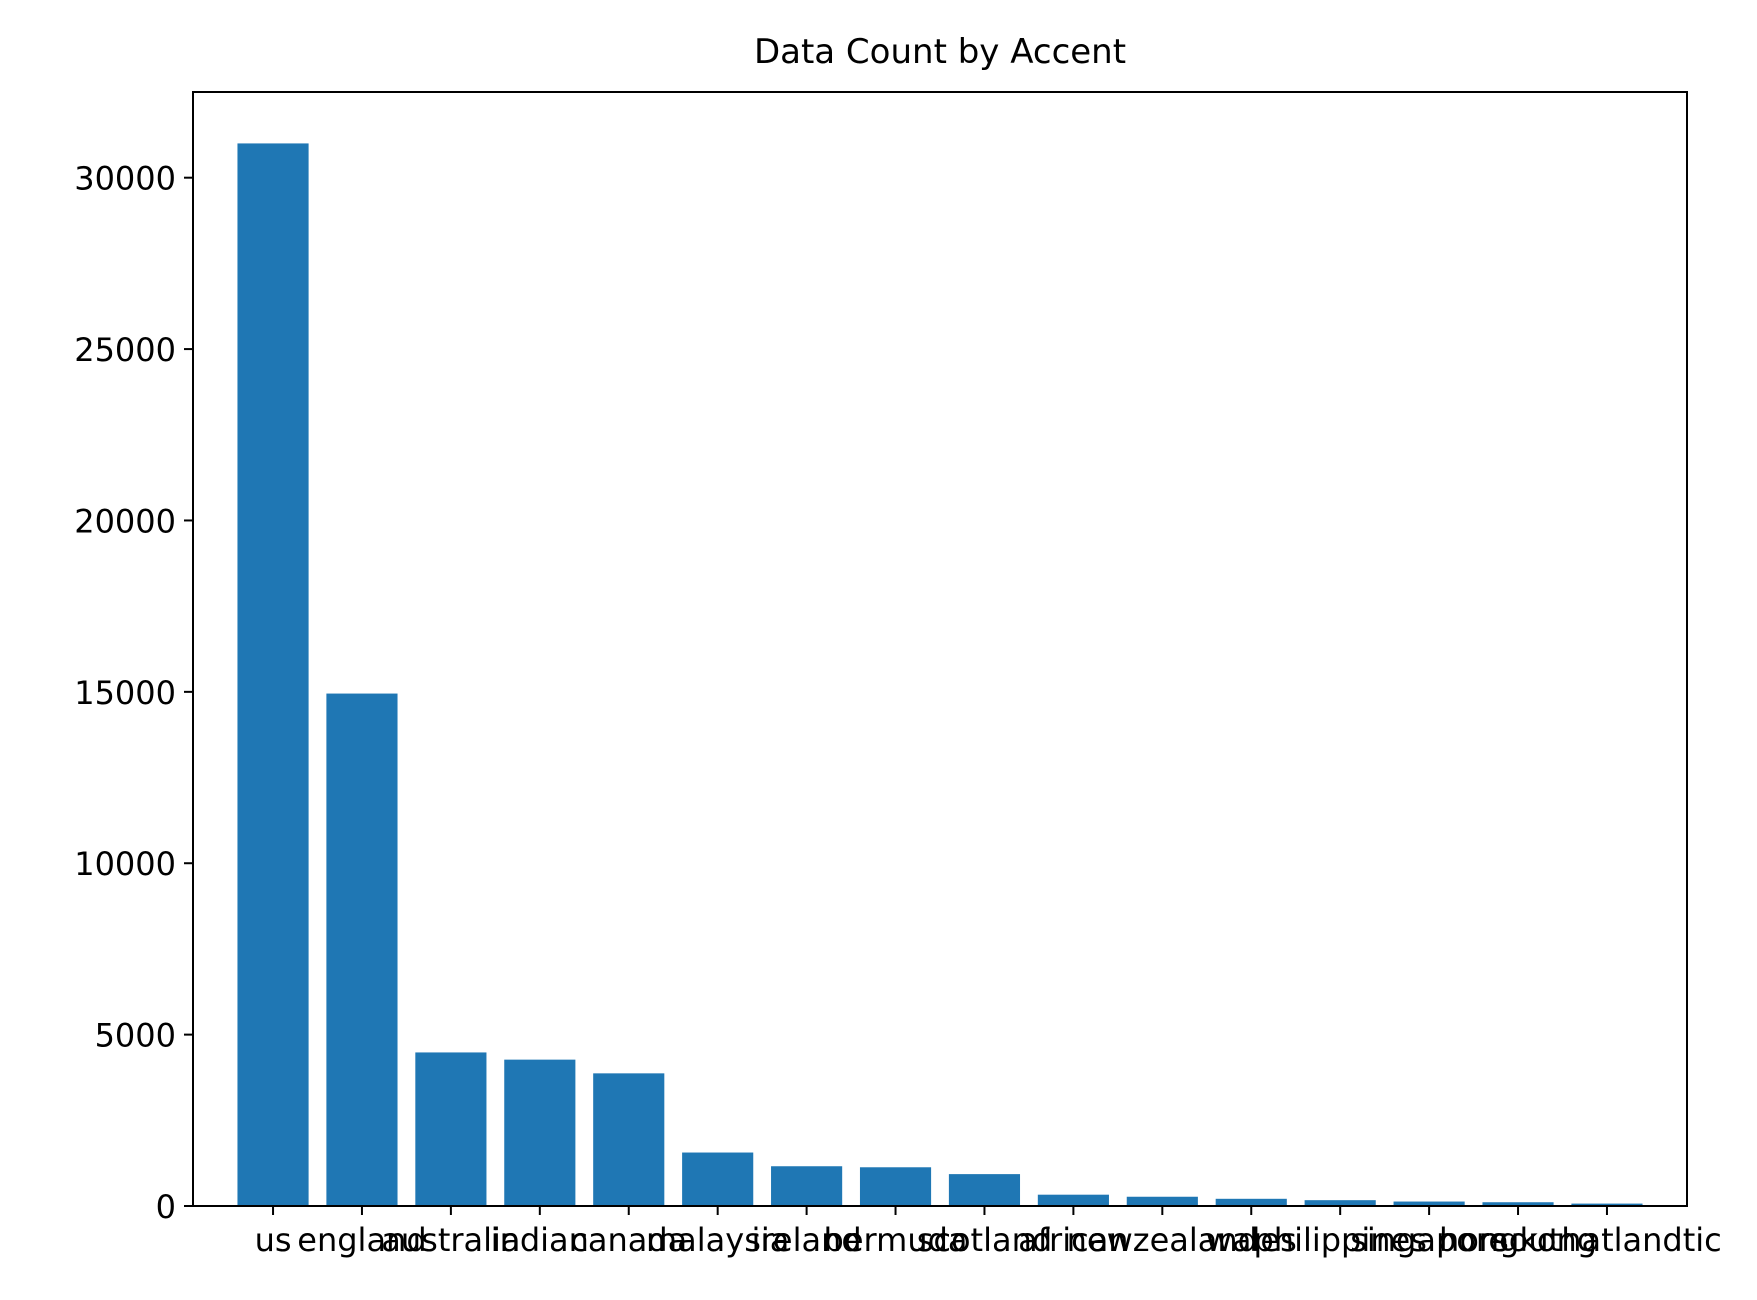 The width and height of the screenshot is (1757, 1300). Describe the element at coordinates (1162, 1201) in the screenshot. I see `bar-newzealand` at that location.